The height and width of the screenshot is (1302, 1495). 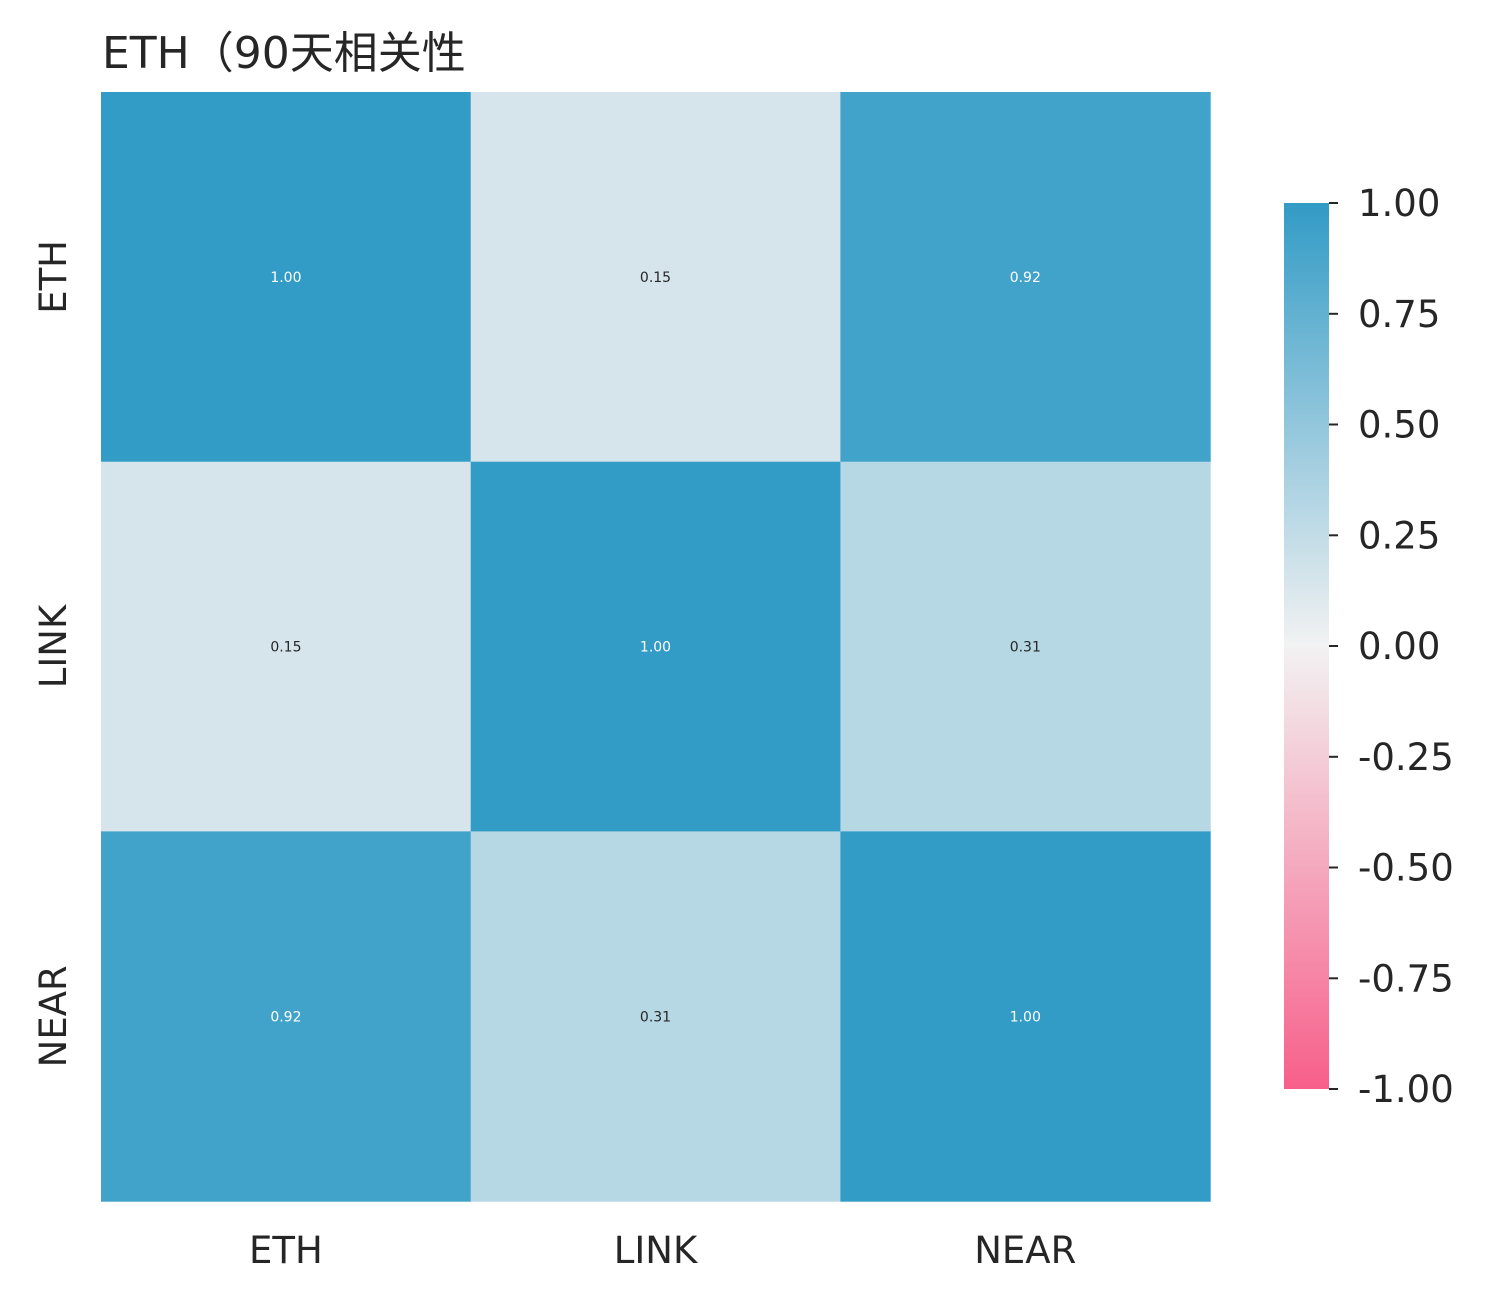 I want to click on heatmap-cell-eth-link, so click(x=655, y=277).